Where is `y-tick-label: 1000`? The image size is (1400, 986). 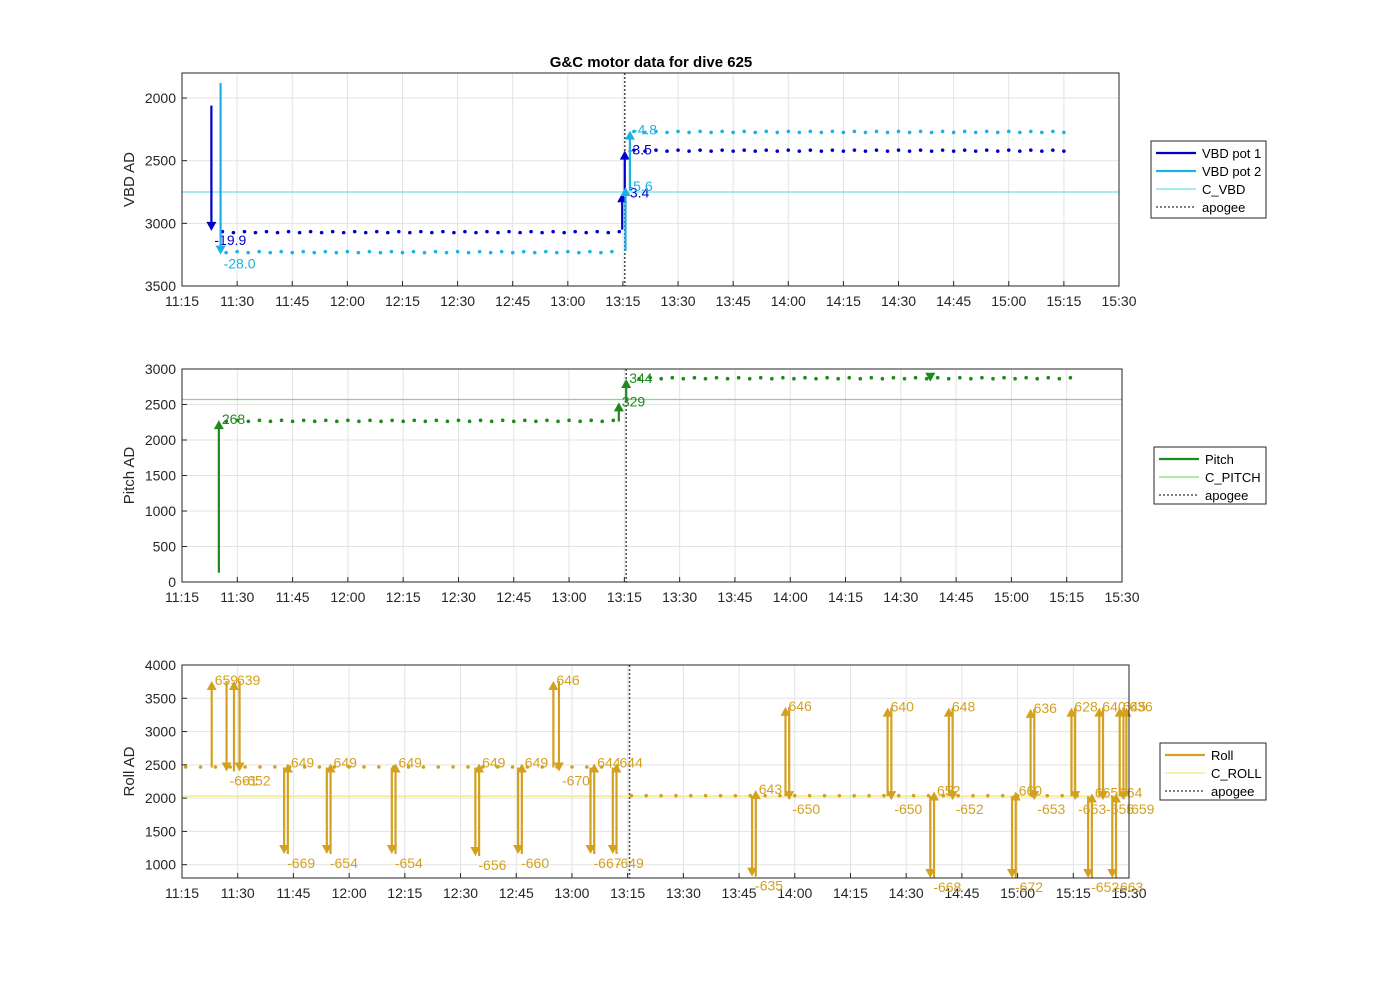
y-tick-label: 1000 is located at coordinates (160, 865).